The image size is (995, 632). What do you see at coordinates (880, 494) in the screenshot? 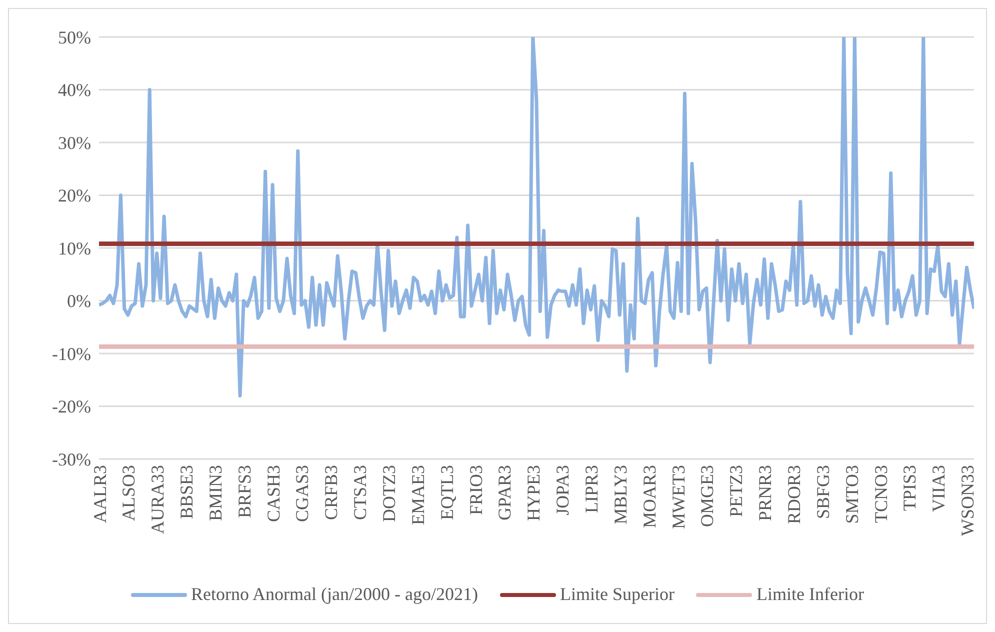
I see `x-tick-label: TCNO3` at bounding box center [880, 494].